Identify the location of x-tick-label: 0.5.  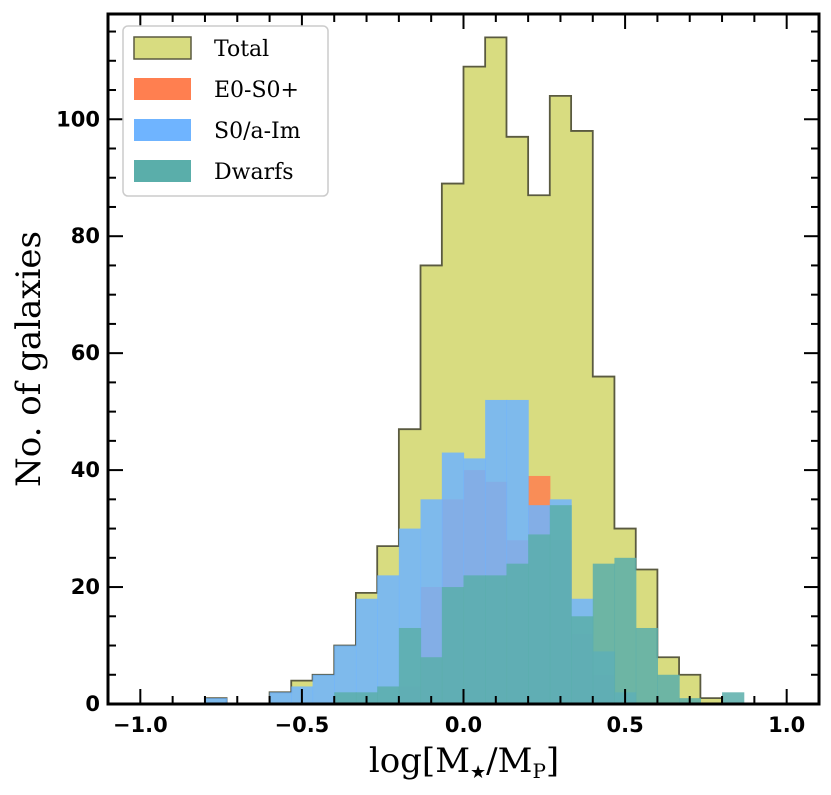
(624, 725).